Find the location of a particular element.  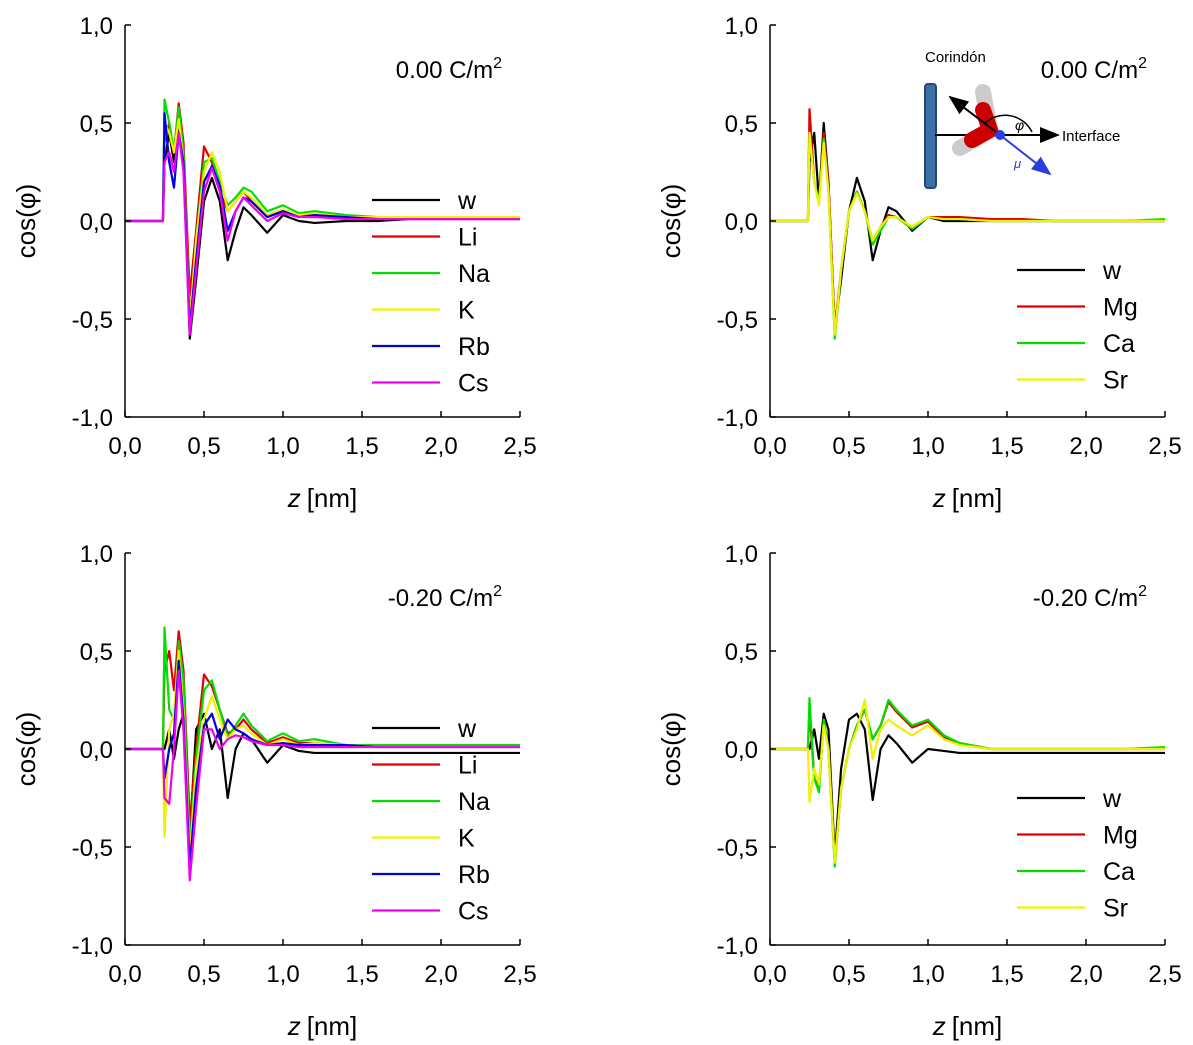

inset-diagram: Corindón Interface φ μ is located at coordinates (1022, 119).